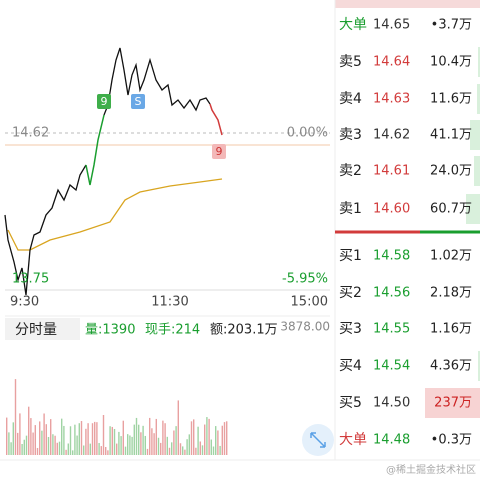 The width and height of the screenshot is (480, 484). Describe the element at coordinates (451, 99) in the screenshot. I see `row-volume: 11.6万` at that location.